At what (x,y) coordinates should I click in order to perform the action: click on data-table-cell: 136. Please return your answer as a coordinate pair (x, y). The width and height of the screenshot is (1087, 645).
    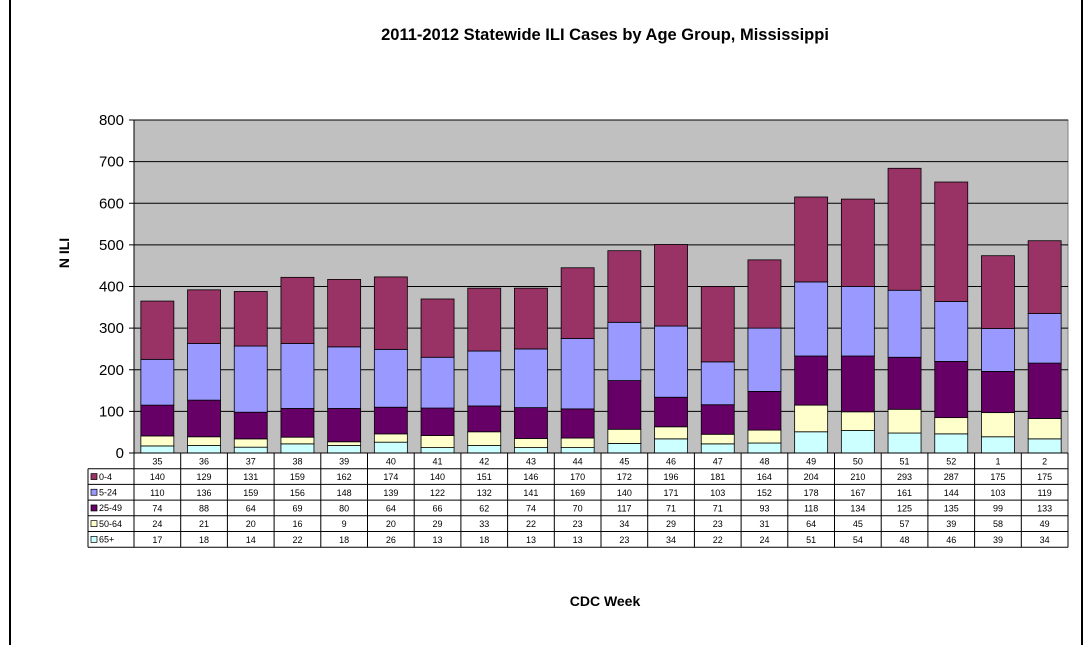
    Looking at the image, I should click on (204, 493).